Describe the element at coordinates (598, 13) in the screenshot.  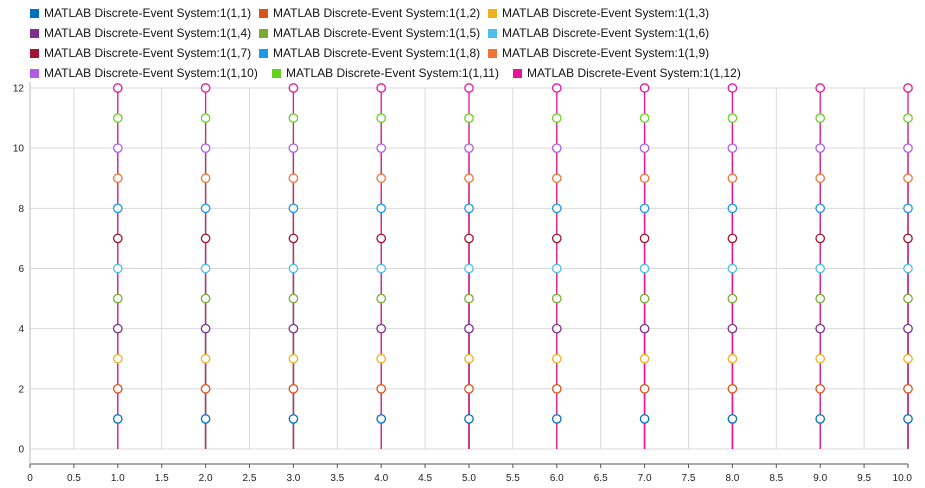
I see `legend-item: MATLAB Discrete-Event System:1(1,3)` at that location.